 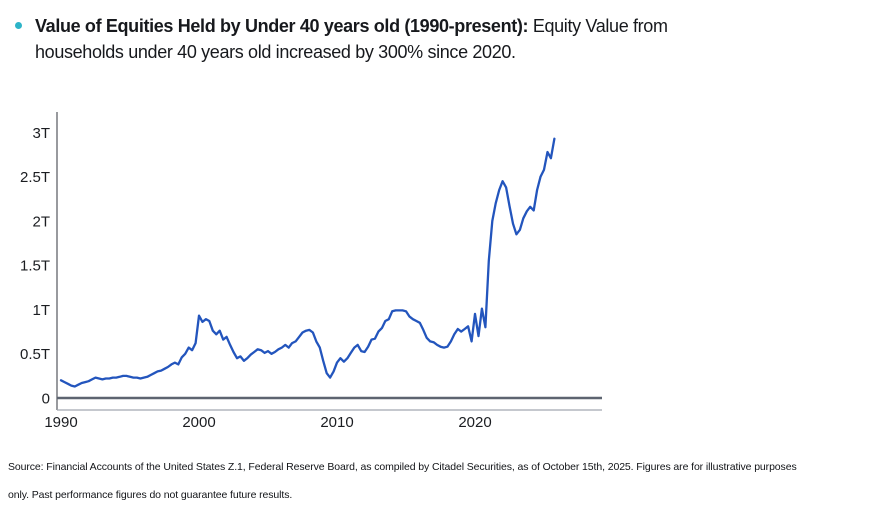 What do you see at coordinates (198, 422) in the screenshot?
I see `x-tick-label: 2000` at bounding box center [198, 422].